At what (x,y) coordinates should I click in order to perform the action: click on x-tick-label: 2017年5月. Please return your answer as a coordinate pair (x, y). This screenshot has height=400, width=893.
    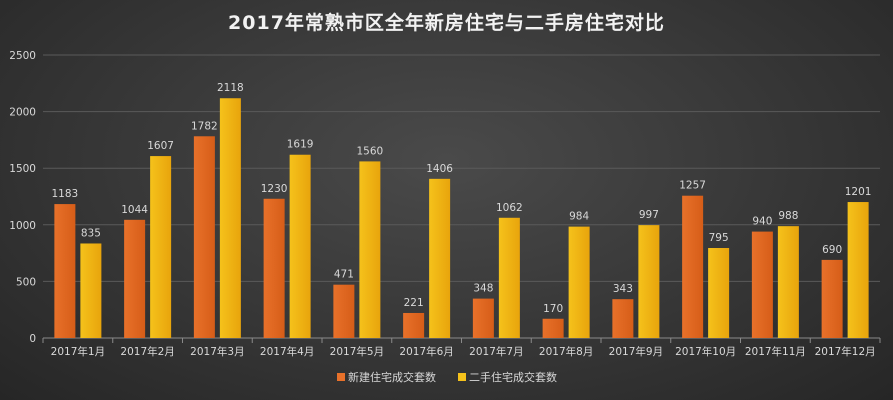
    Looking at the image, I should click on (357, 351).